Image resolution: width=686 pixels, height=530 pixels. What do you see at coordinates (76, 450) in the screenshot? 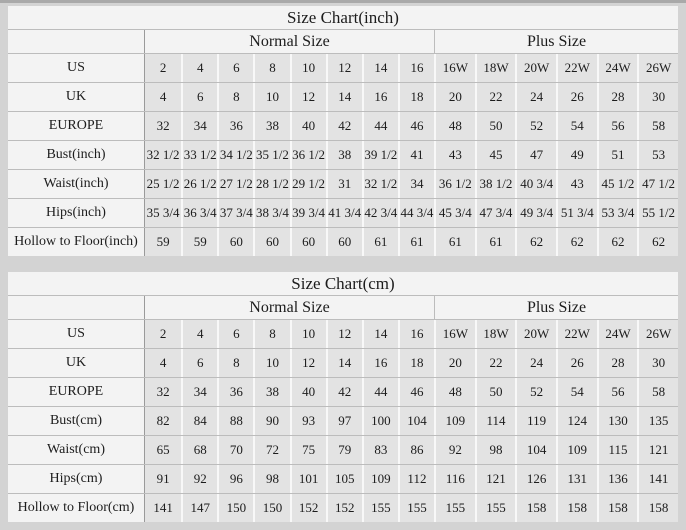
I see `row-label: Waist(cm)` at bounding box center [76, 450].